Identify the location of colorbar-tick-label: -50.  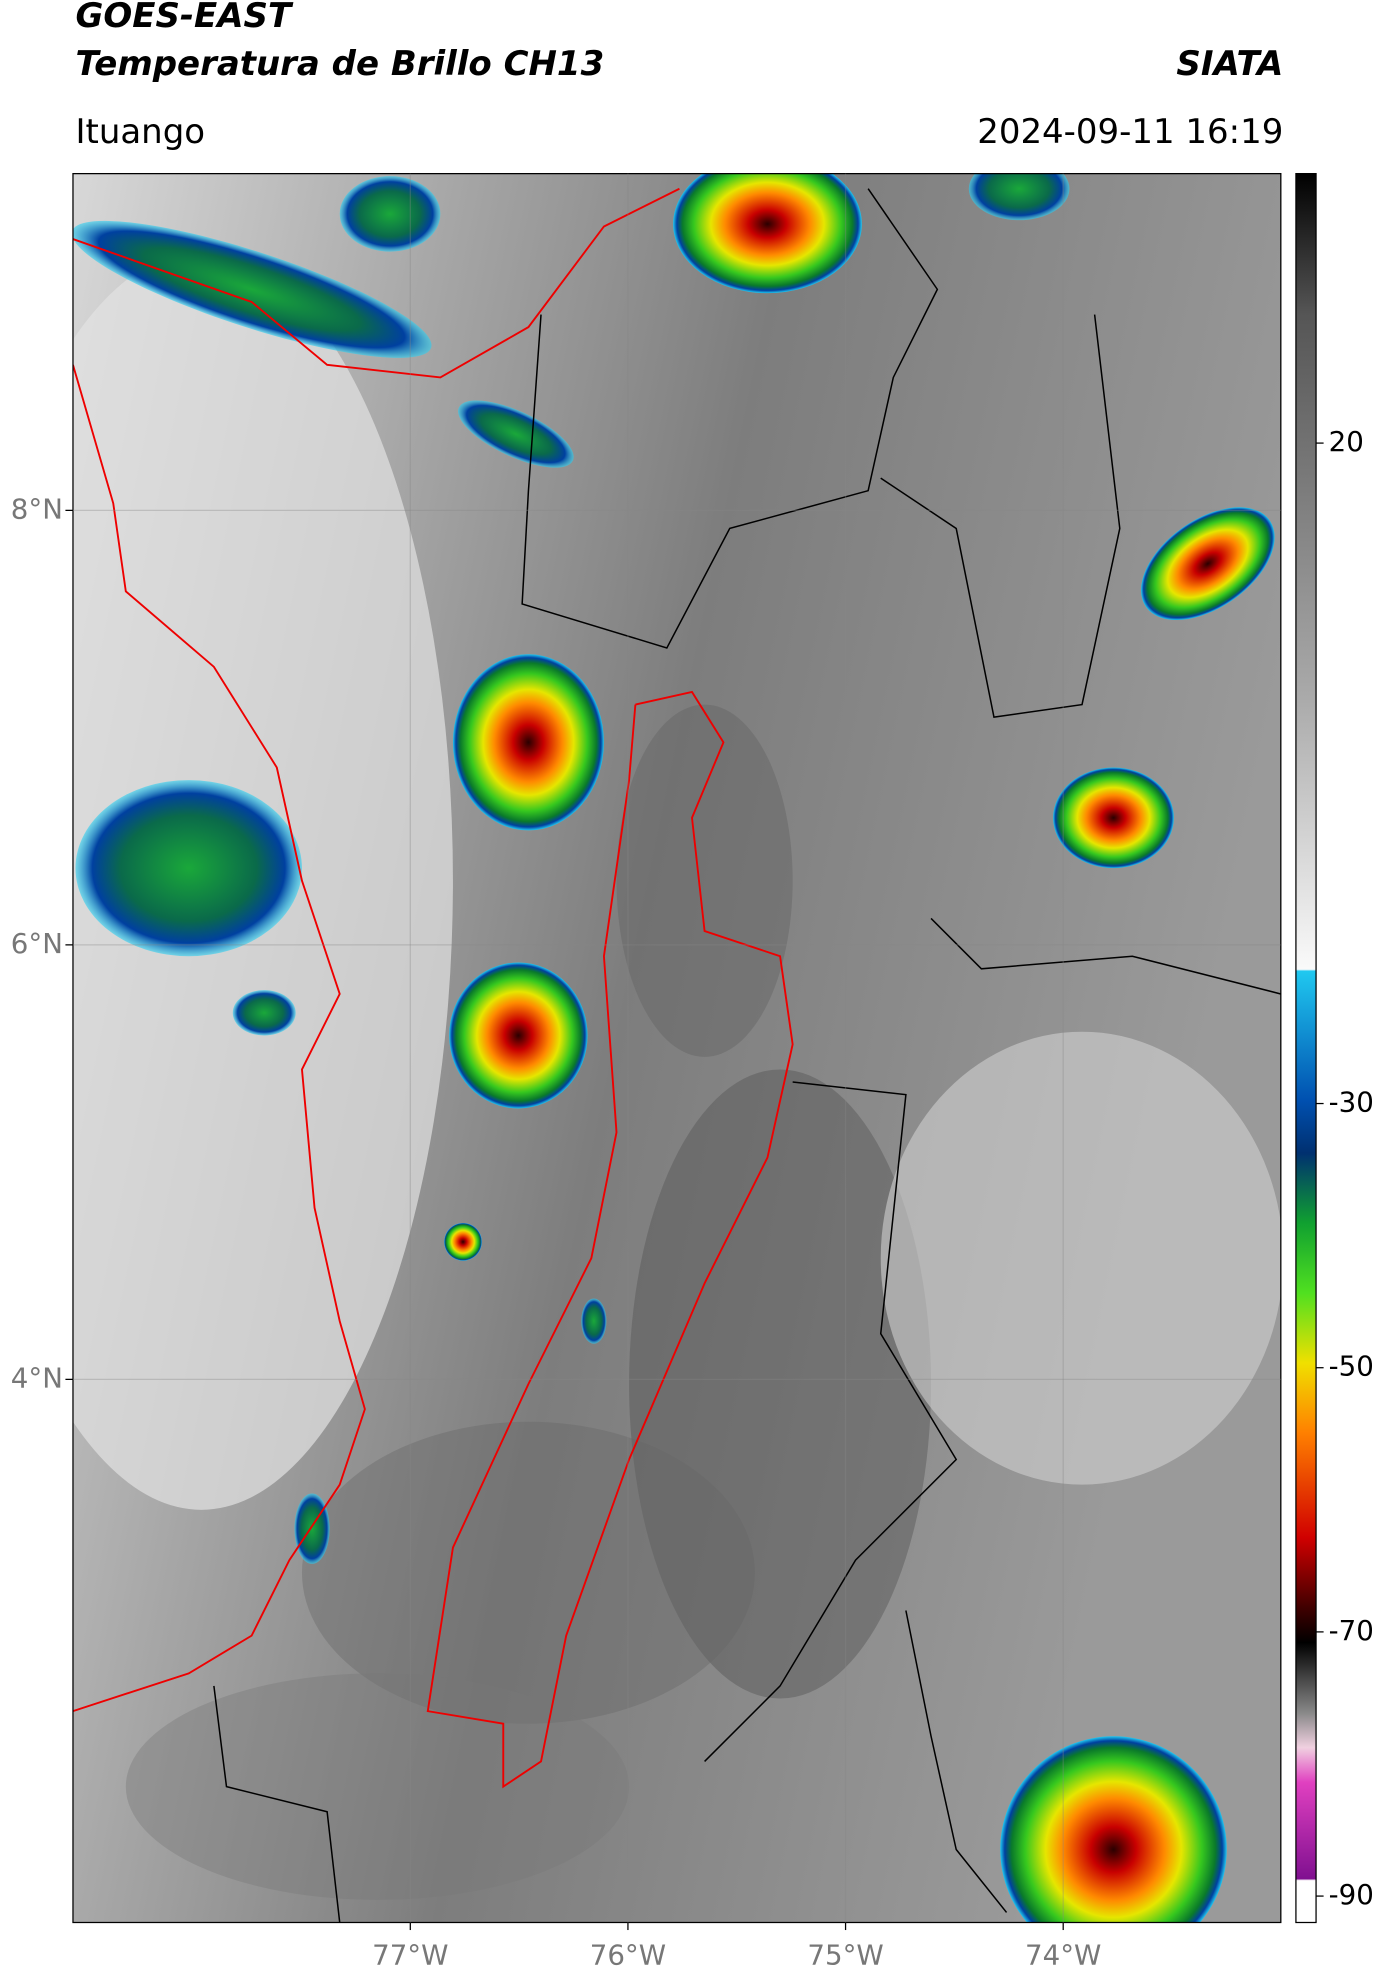
(1351, 1366).